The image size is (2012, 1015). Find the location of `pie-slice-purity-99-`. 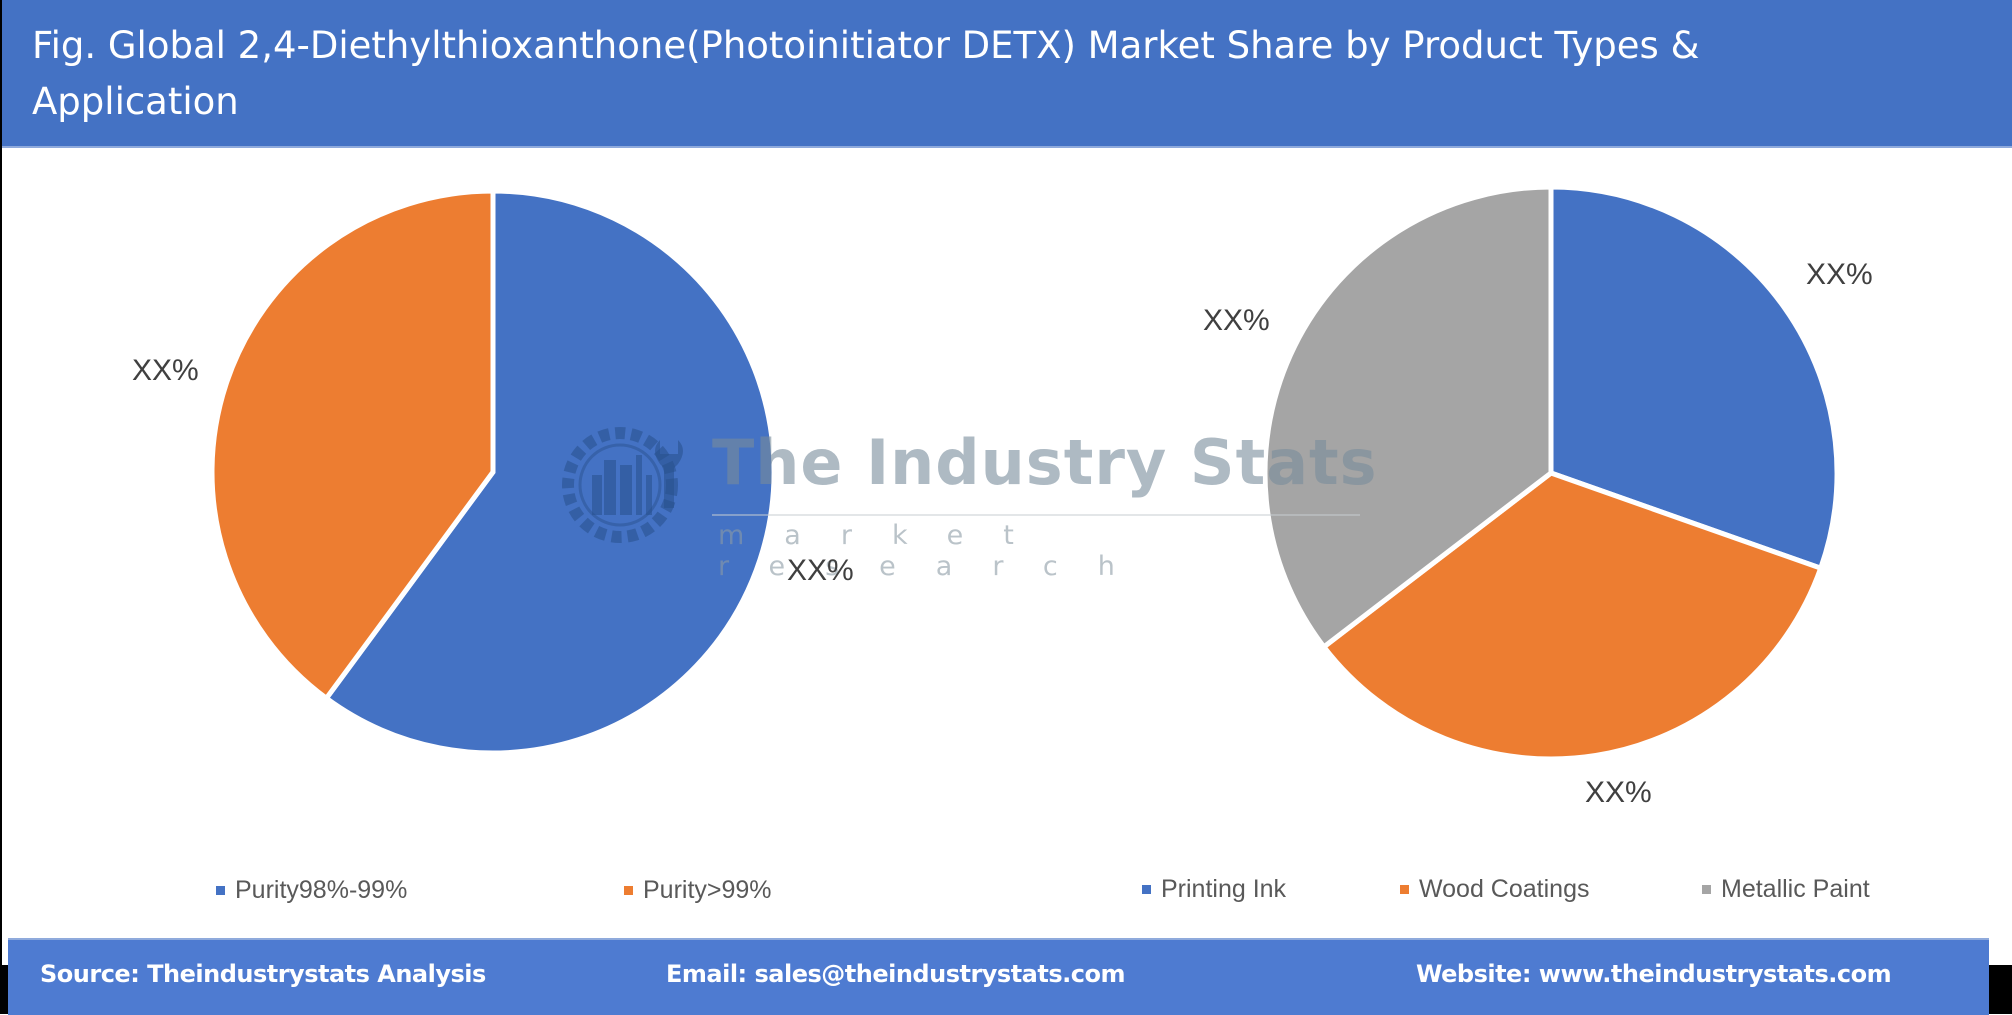

pie-slice-purity-99- is located at coordinates (352, 445).